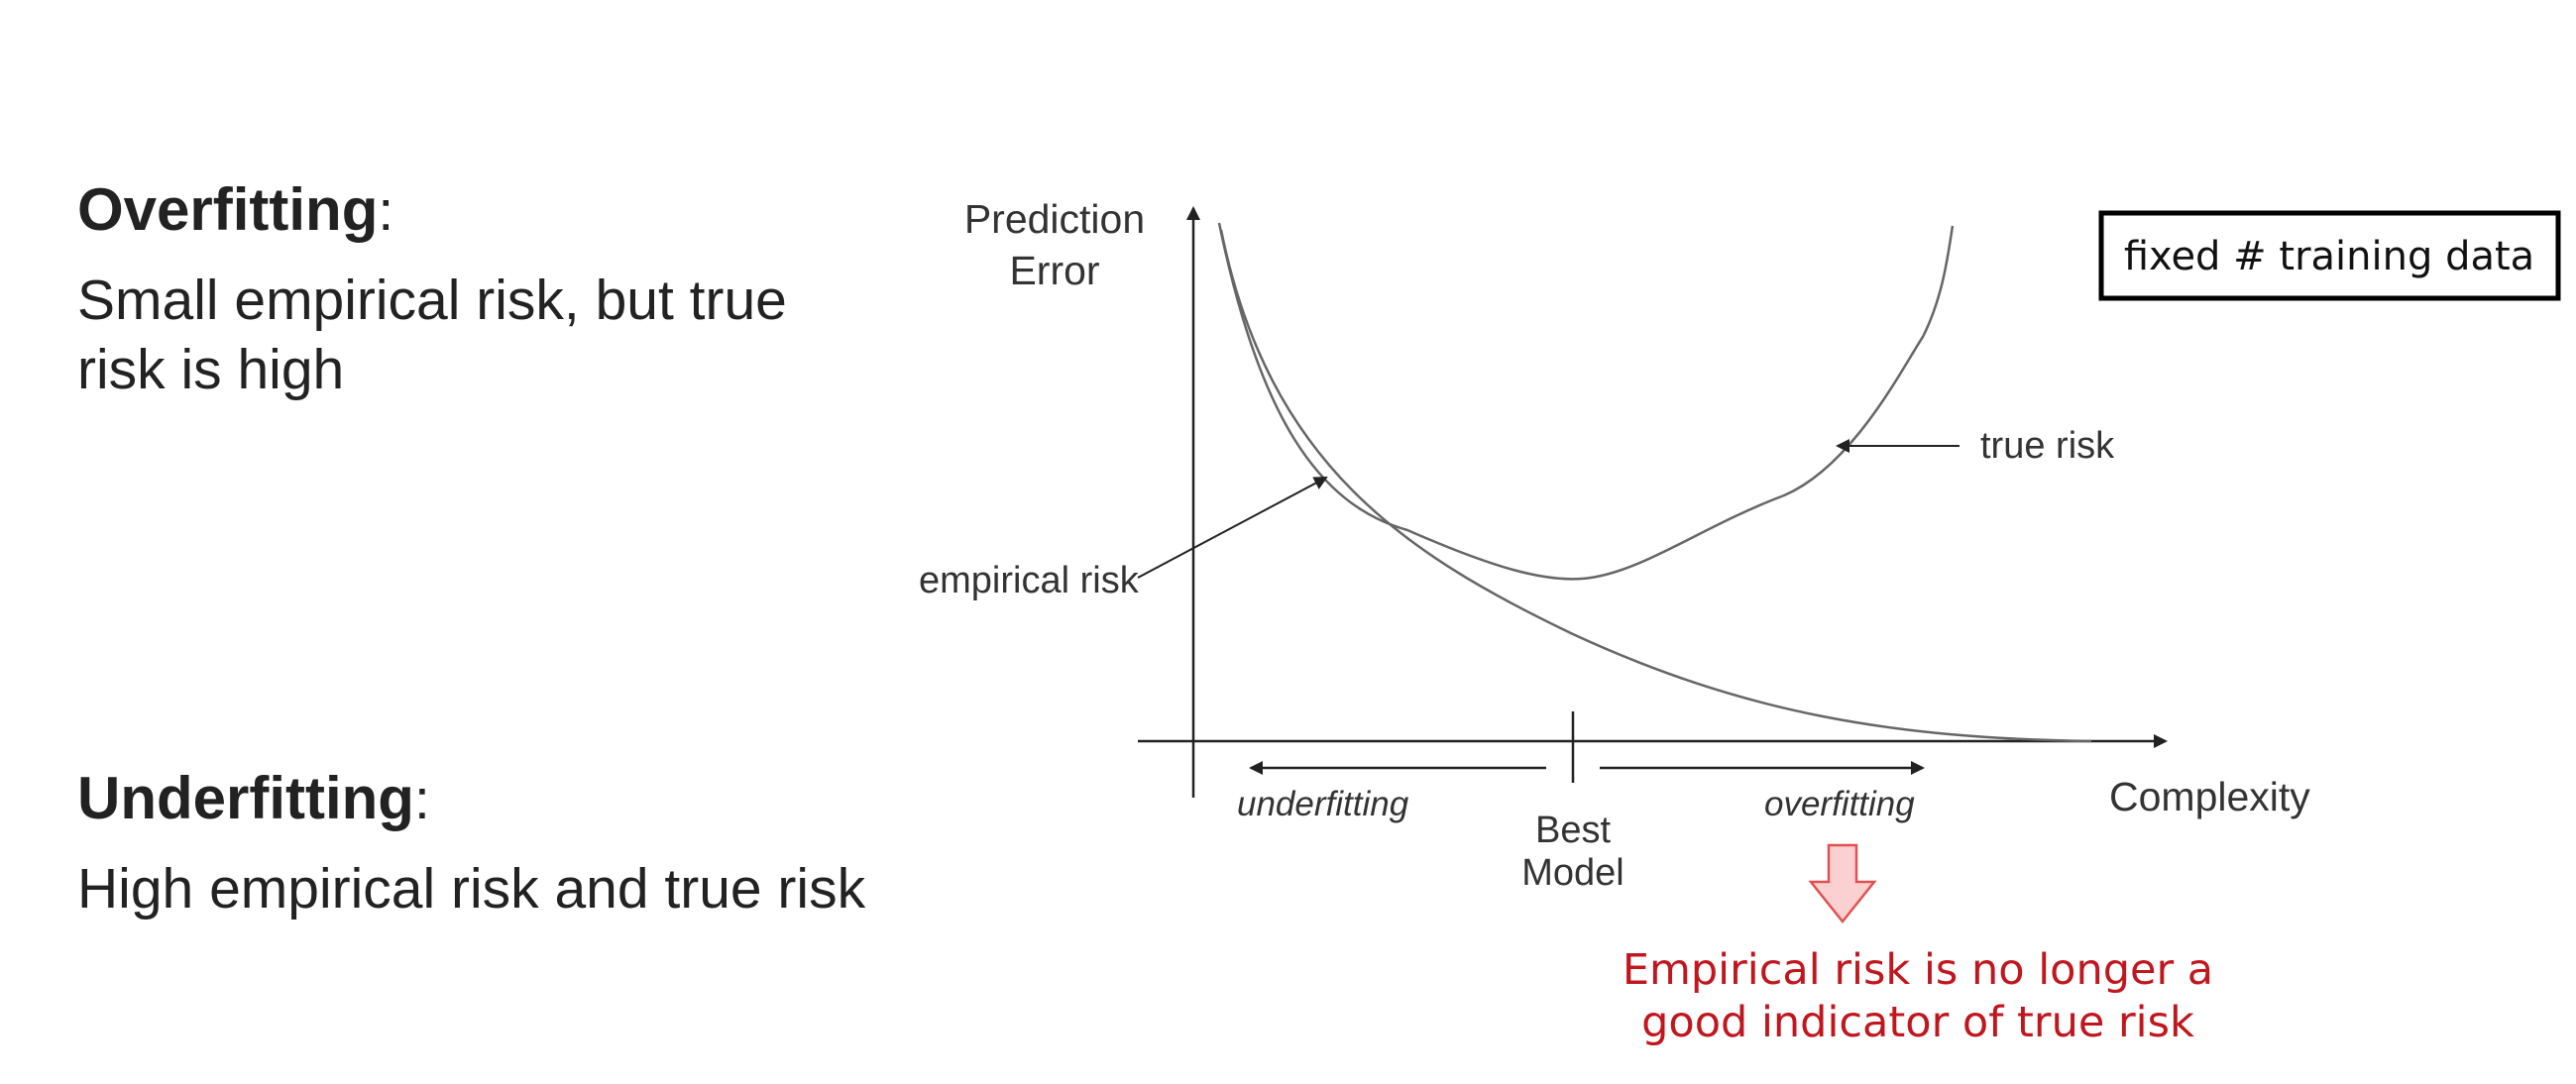 The width and height of the screenshot is (2576, 1084). What do you see at coordinates (1572, 873) in the screenshot?
I see `best-model-label-line-2: Model` at bounding box center [1572, 873].